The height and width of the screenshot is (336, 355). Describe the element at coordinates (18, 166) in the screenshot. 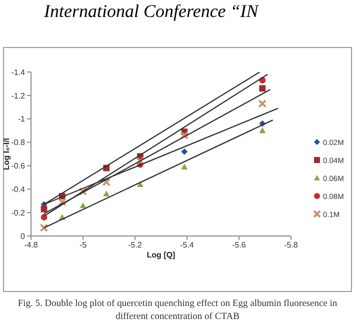

I see `y-tick-label: -0.6` at that location.